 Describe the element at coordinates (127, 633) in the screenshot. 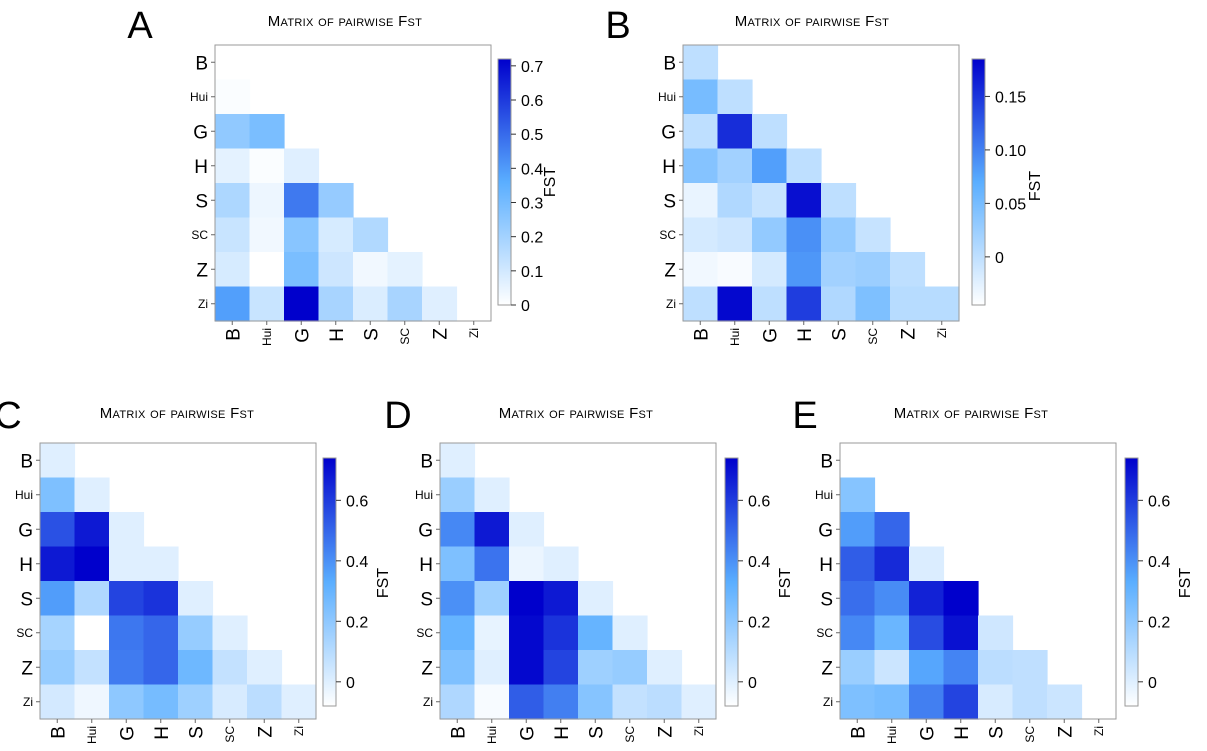

I see `heatmap-cell-sc-g` at that location.